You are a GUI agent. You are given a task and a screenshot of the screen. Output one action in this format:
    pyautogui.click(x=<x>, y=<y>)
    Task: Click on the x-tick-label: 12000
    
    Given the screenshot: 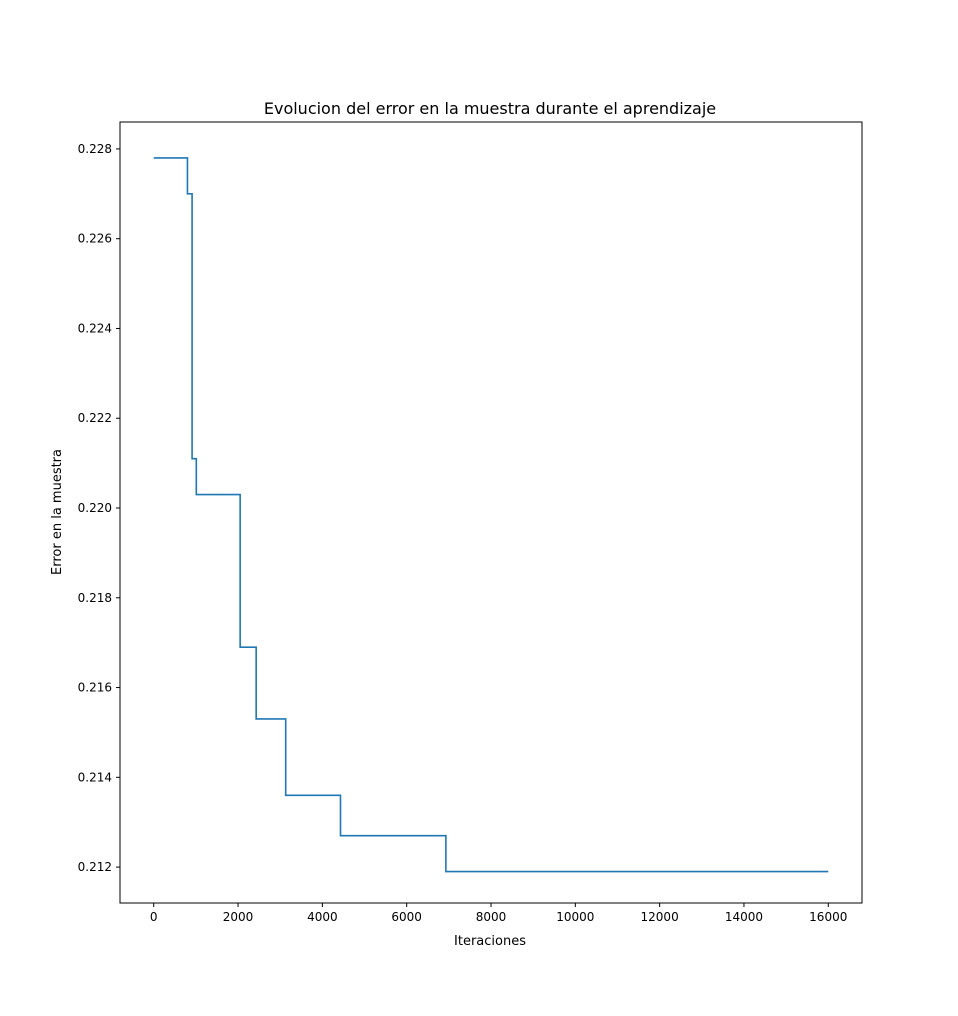 What is the action you would take?
    pyautogui.click(x=660, y=917)
    